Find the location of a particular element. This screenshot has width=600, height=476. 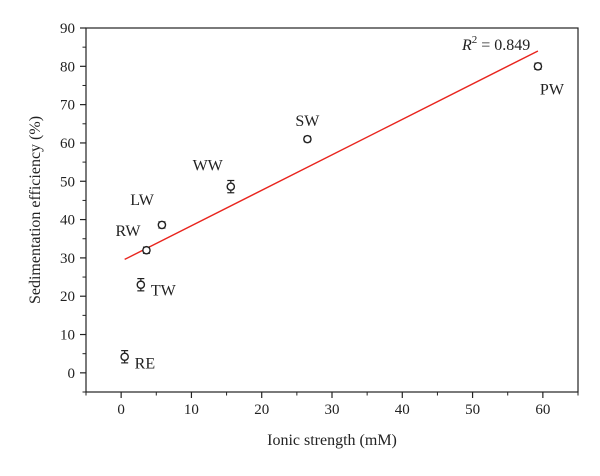

x-tick-label: 60 is located at coordinates (542, 410).